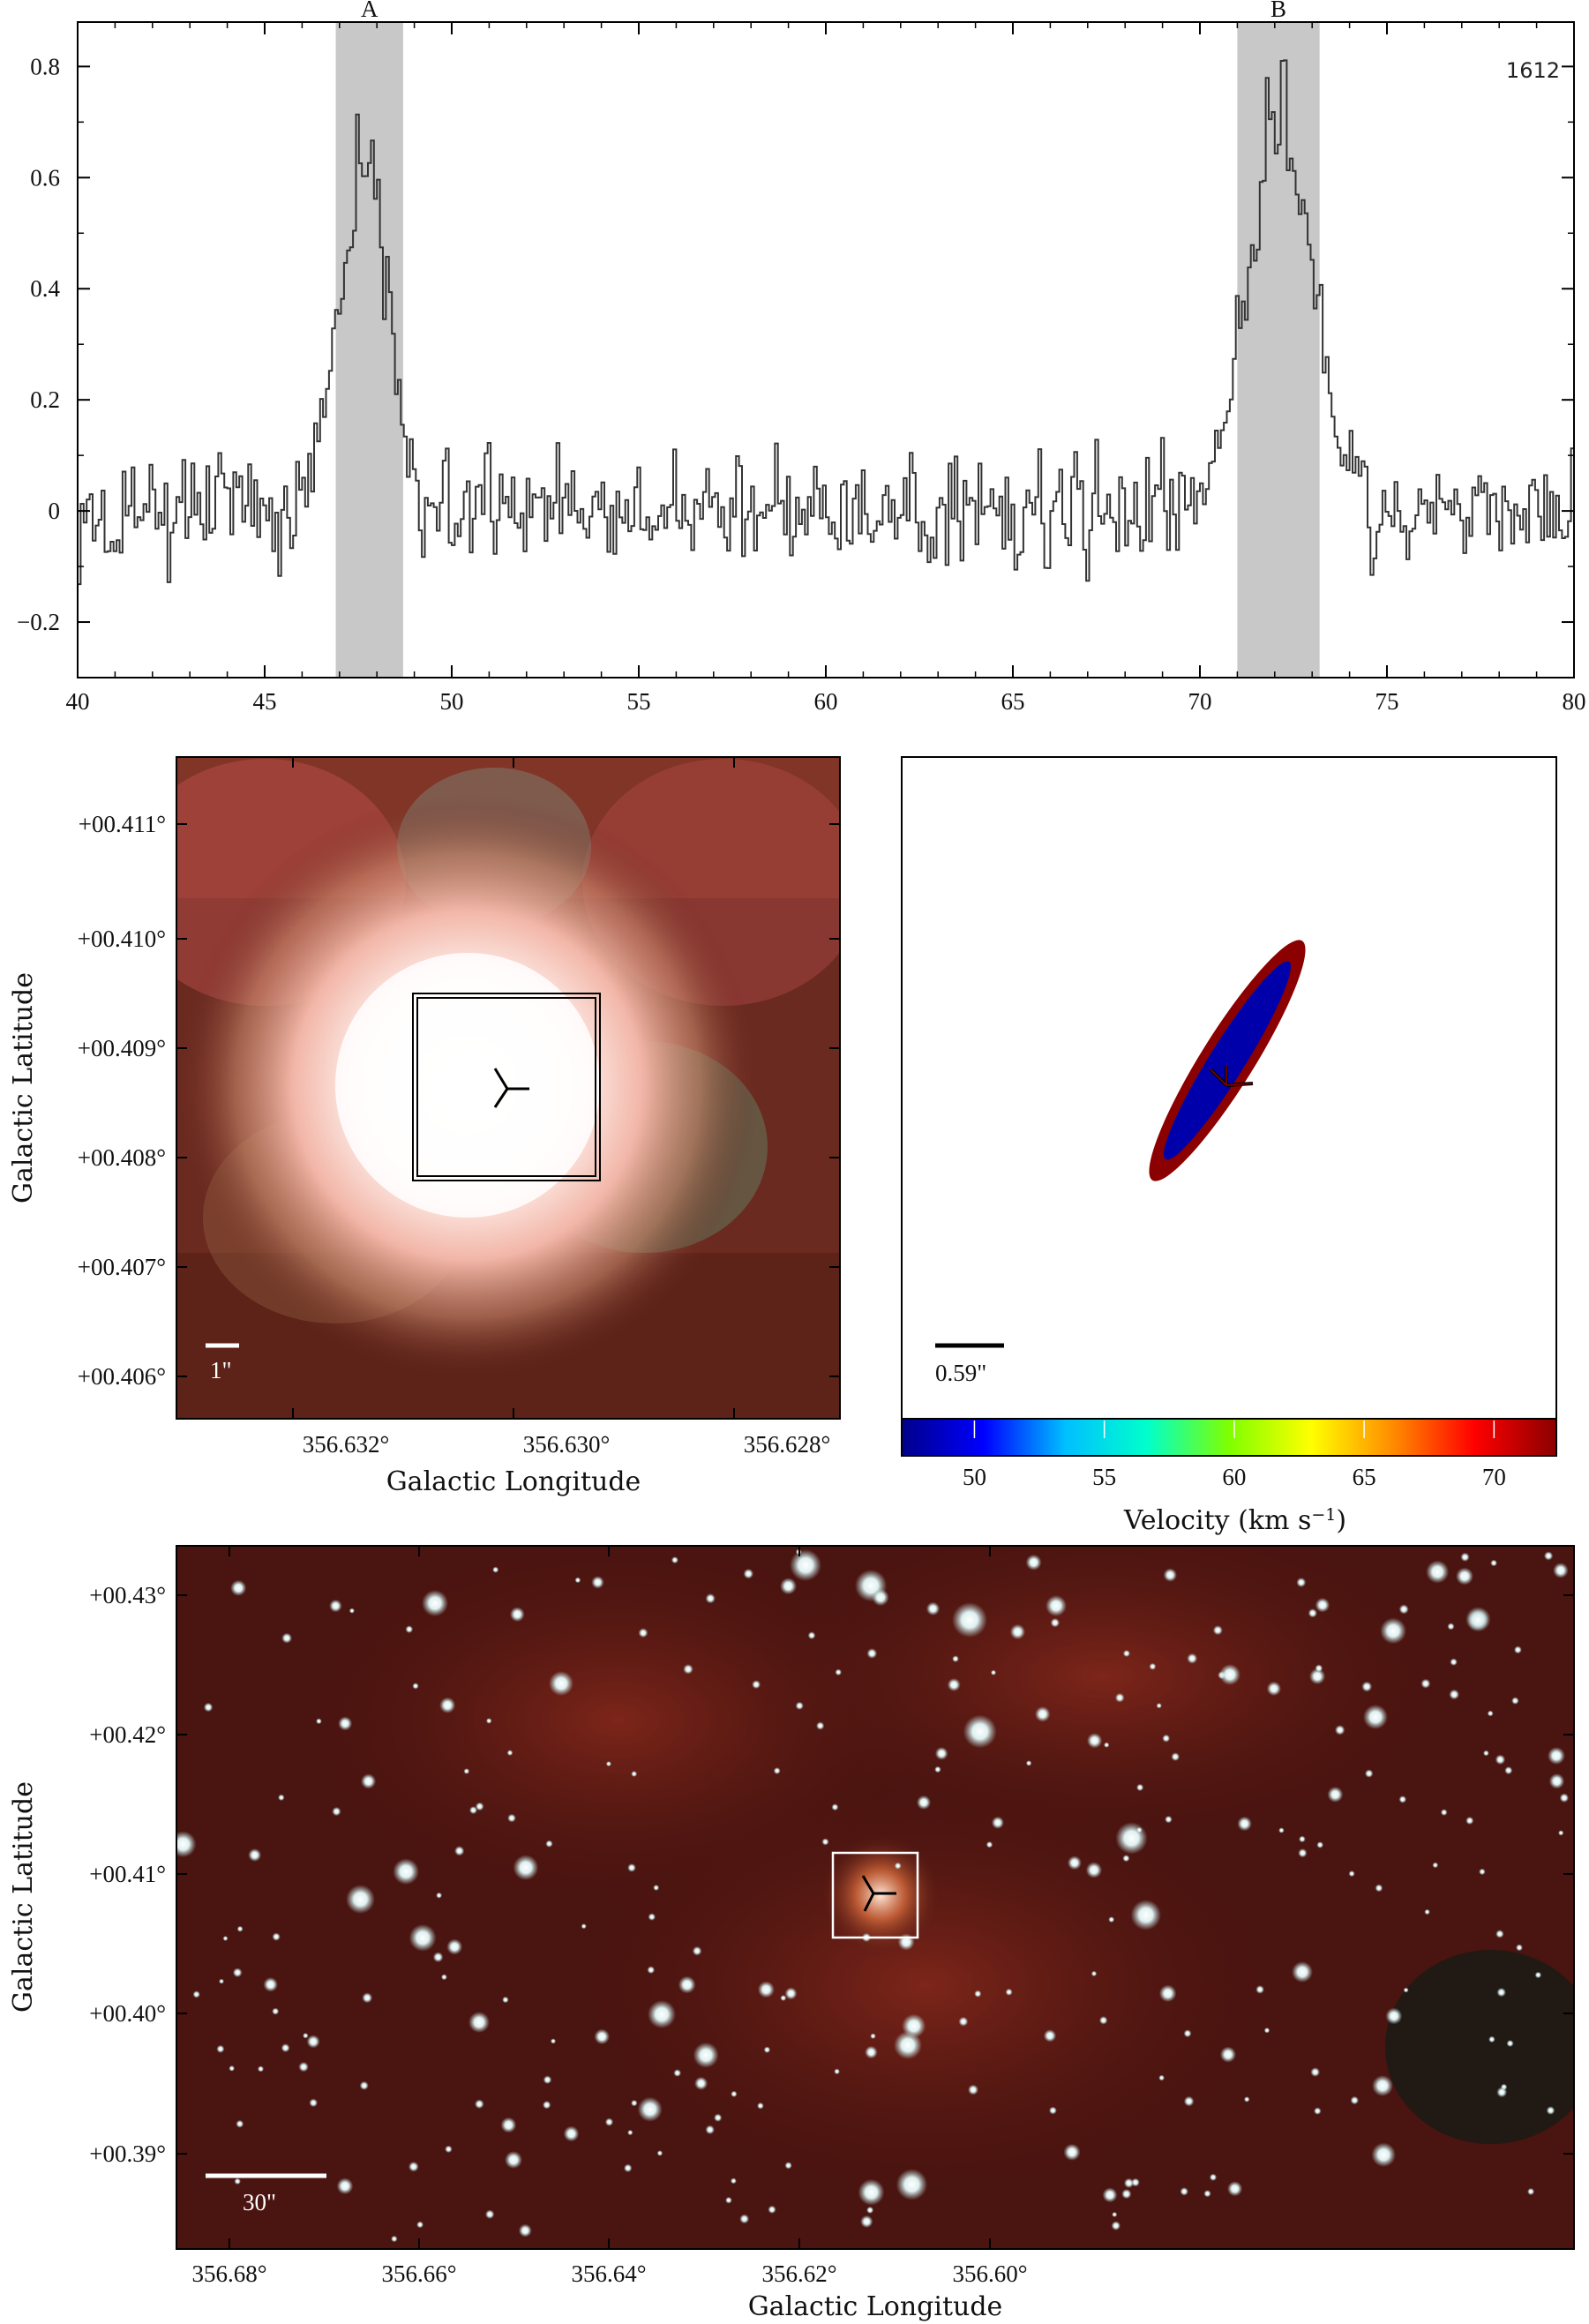 The height and width of the screenshot is (2324, 1589). I want to click on colorbar-ticks: 50 55 60 65 70, so click(1234, 1455).